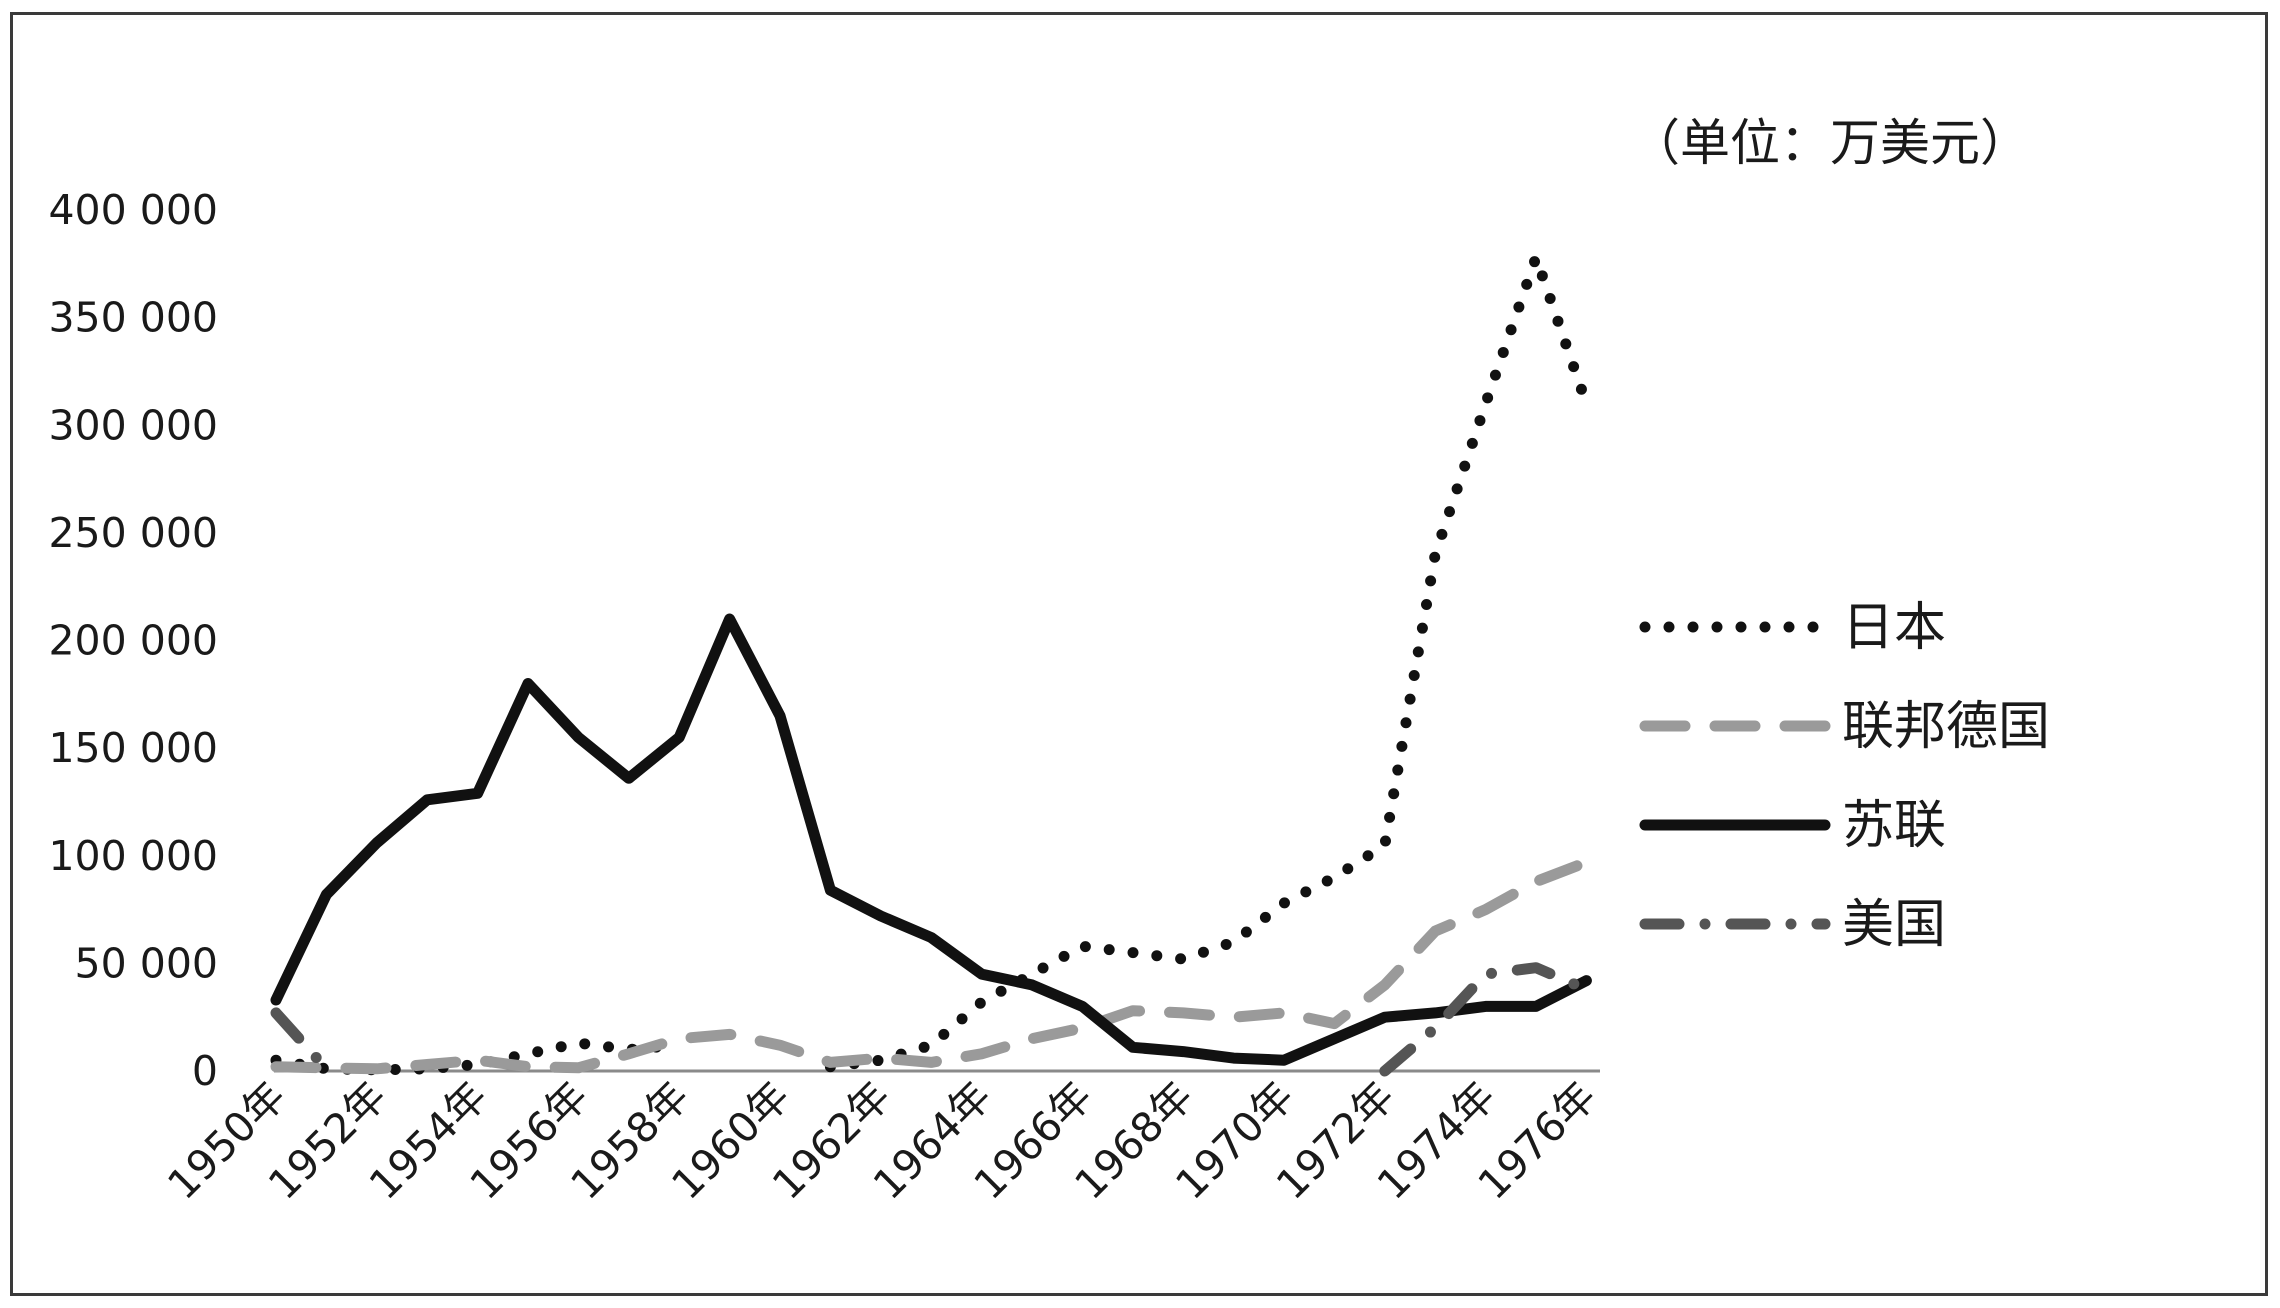 The height and width of the screenshot is (1308, 2280). What do you see at coordinates (133, 425) in the screenshot?
I see `y-tick-label: 300 000` at bounding box center [133, 425].